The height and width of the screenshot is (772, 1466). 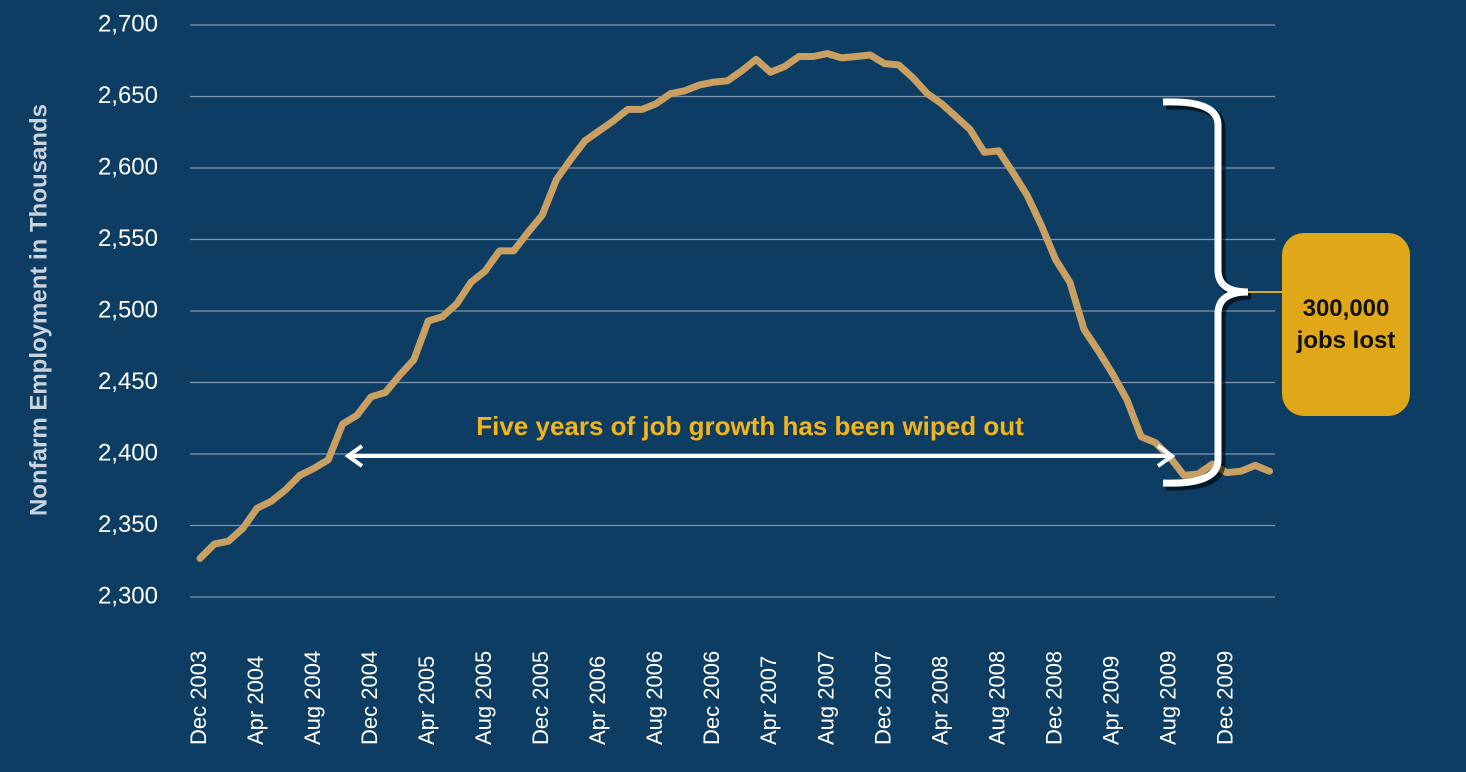 What do you see at coordinates (597, 700) in the screenshot?
I see `x-tick-label: Apr 2006` at bounding box center [597, 700].